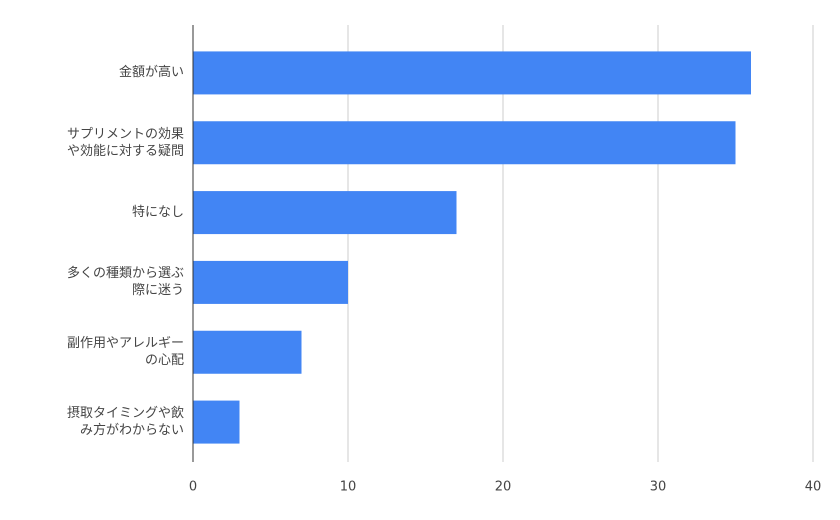 This screenshot has width=840, height=520. I want to click on category-label-box: 摂取タイミングや飲 み方がわからない, so click(125, 422).